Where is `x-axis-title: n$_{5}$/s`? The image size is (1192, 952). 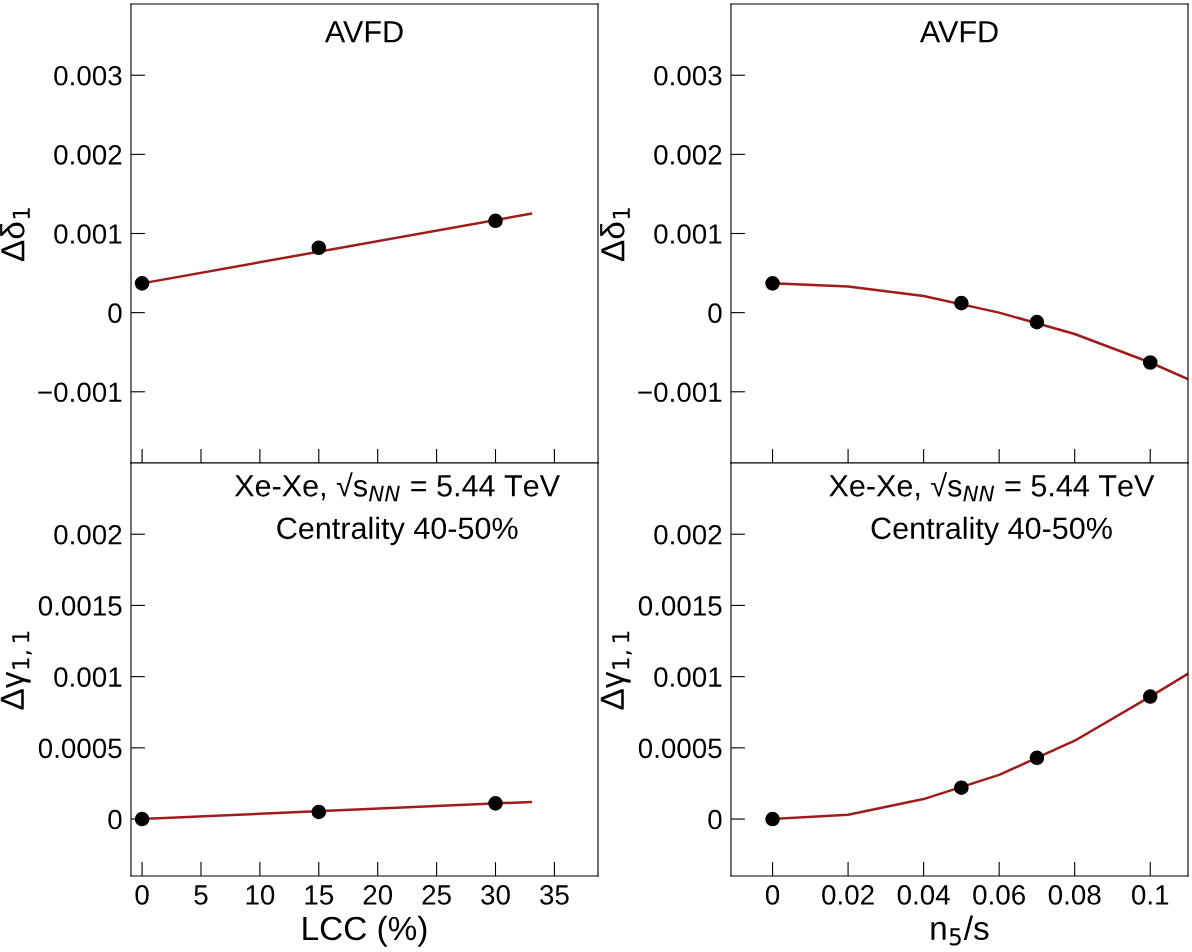
x-axis-title: n$_{5}$/s is located at coordinates (960, 930).